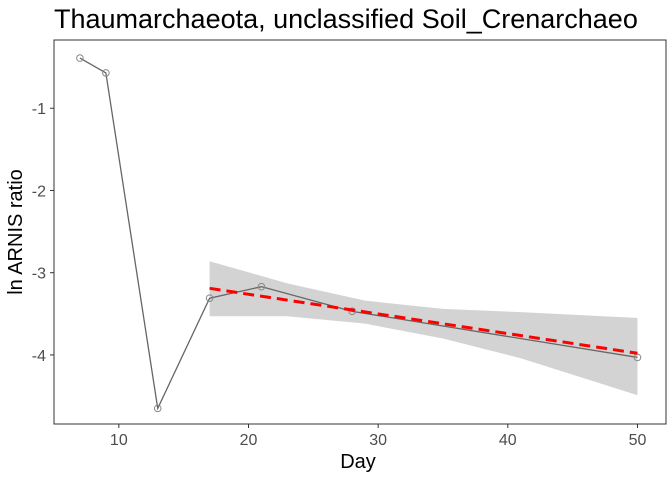 This screenshot has height=480, width=672. What do you see at coordinates (39, 274) in the screenshot?
I see `y-tick-label: -3` at bounding box center [39, 274].